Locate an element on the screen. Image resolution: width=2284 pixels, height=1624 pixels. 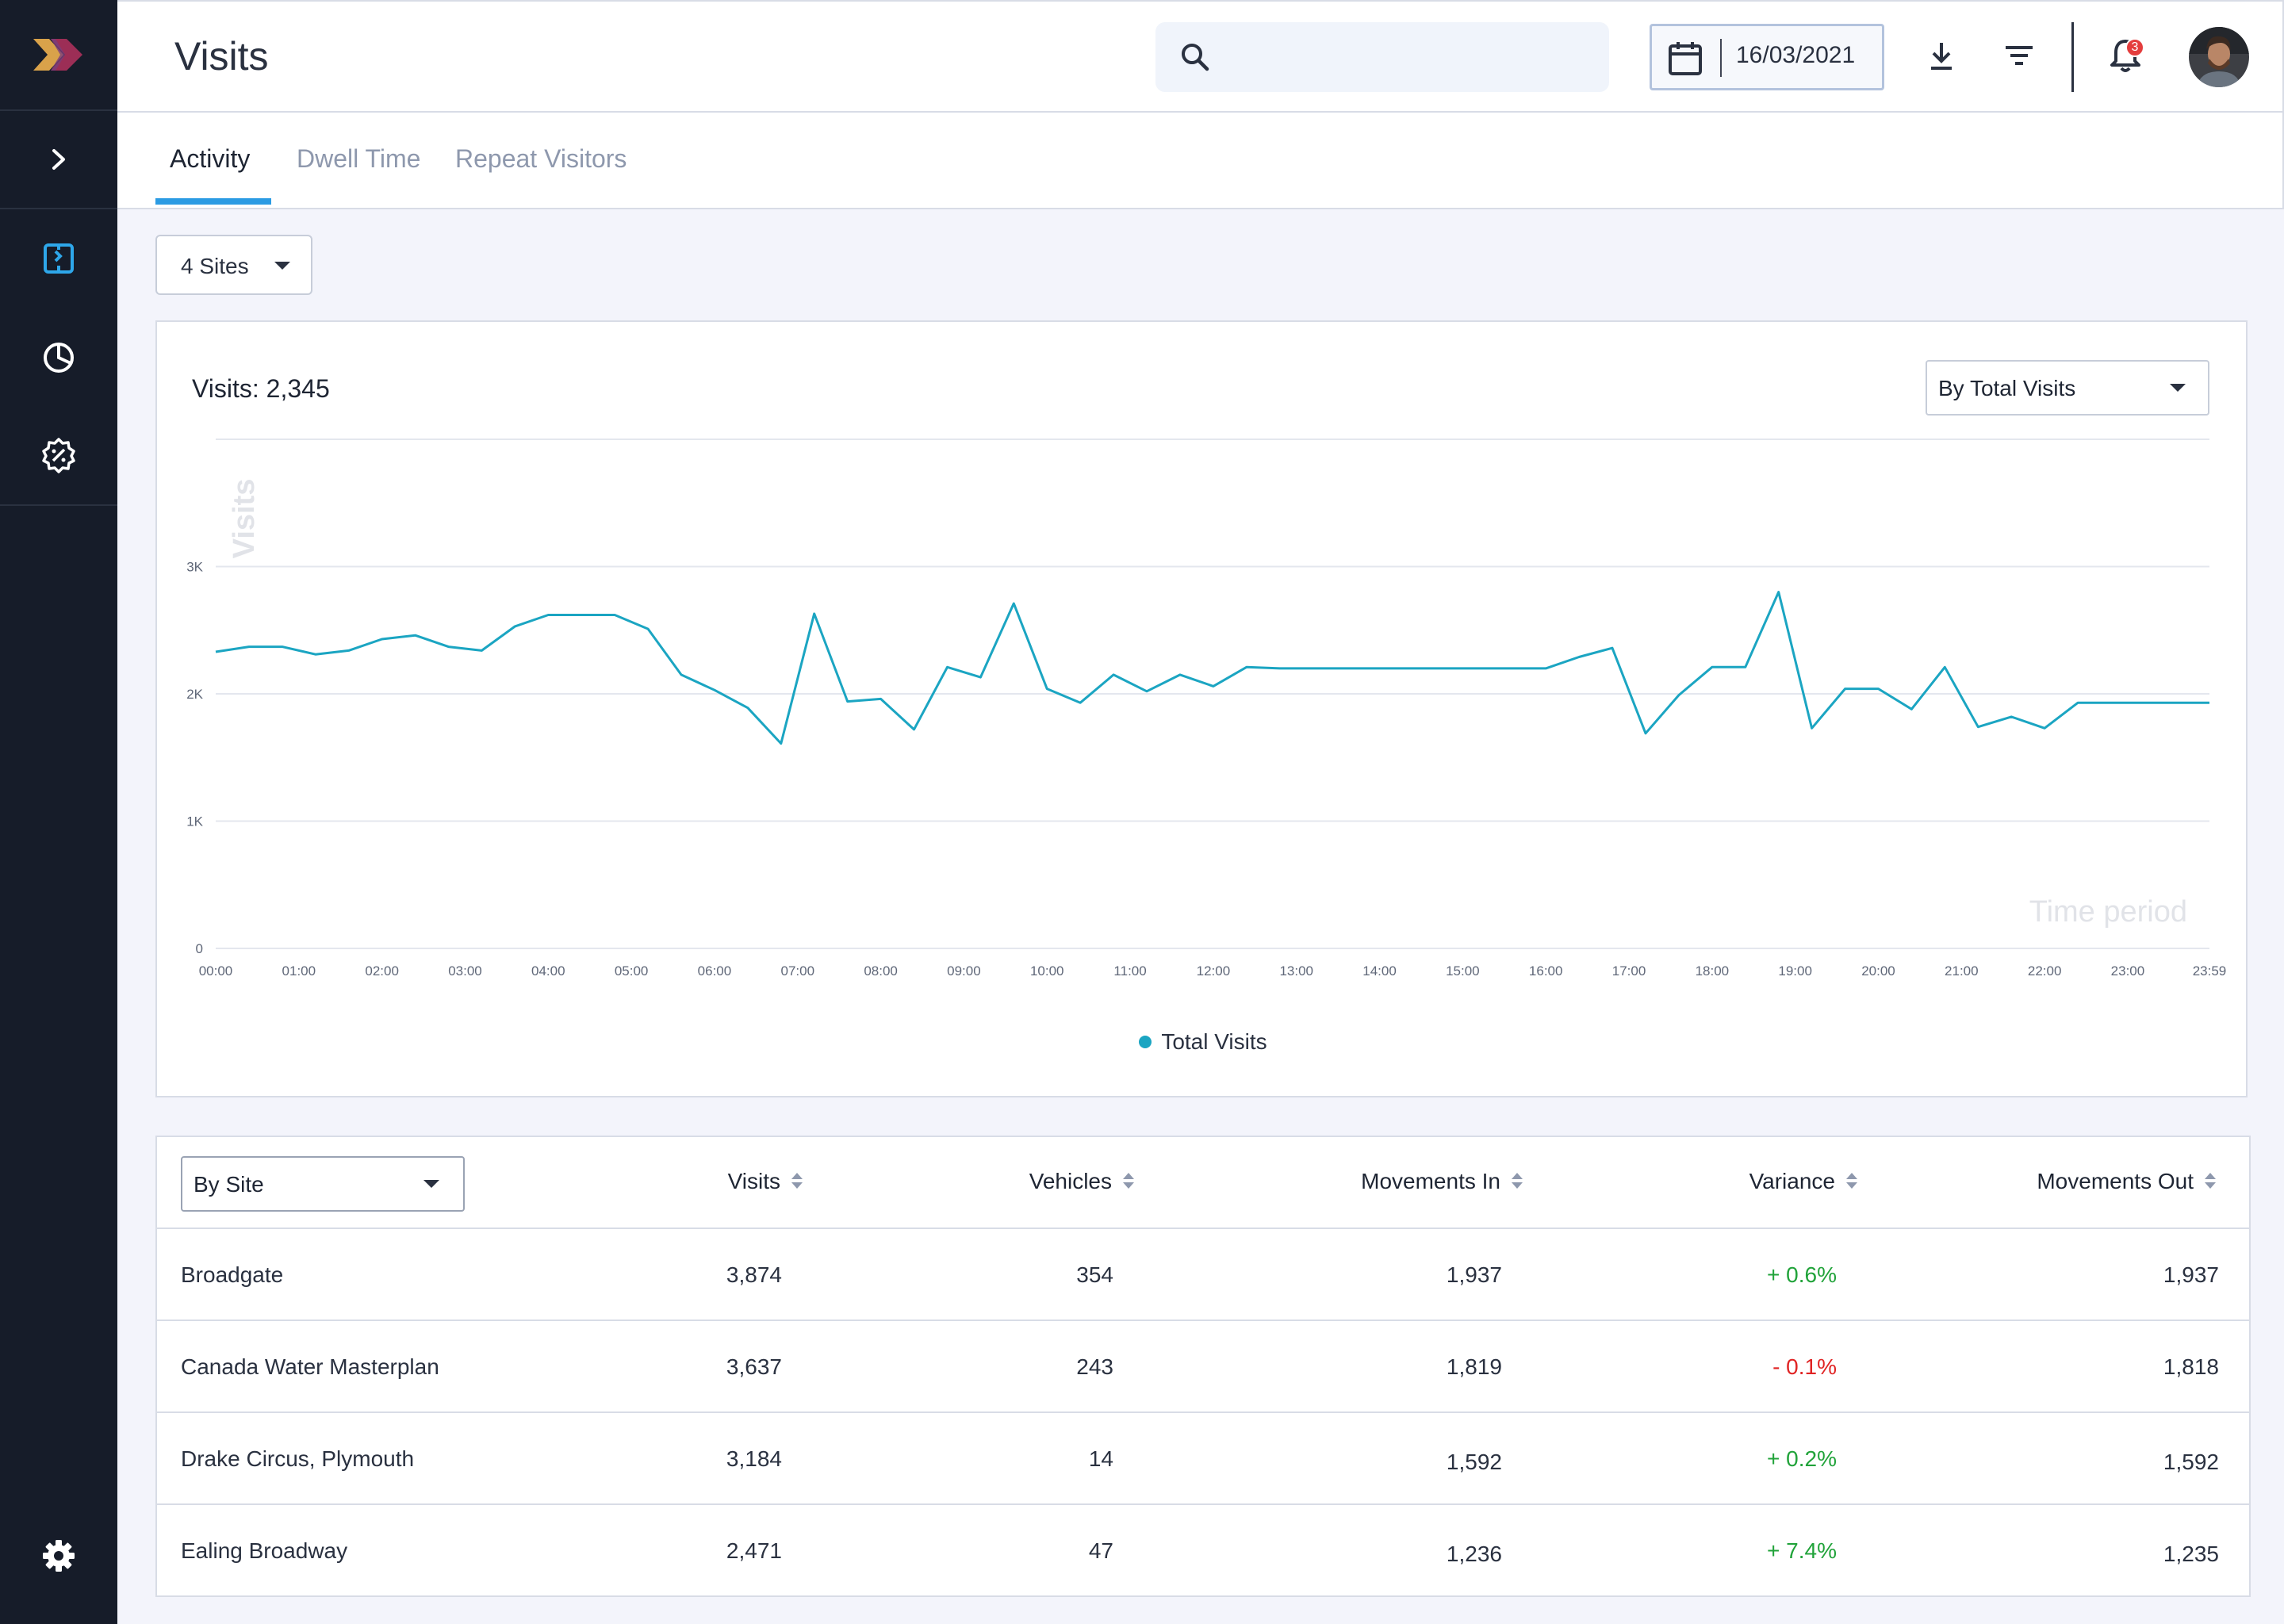
x-tick-label: 02:00 is located at coordinates (382, 971).